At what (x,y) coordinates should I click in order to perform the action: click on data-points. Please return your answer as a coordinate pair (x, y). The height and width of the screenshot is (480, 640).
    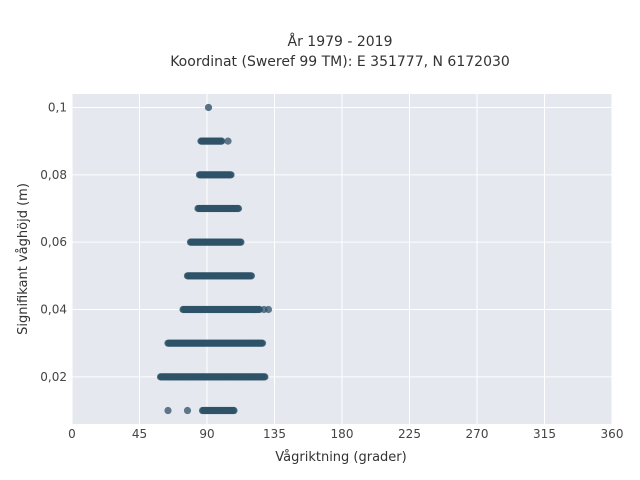
    Looking at the image, I should click on (214, 259).